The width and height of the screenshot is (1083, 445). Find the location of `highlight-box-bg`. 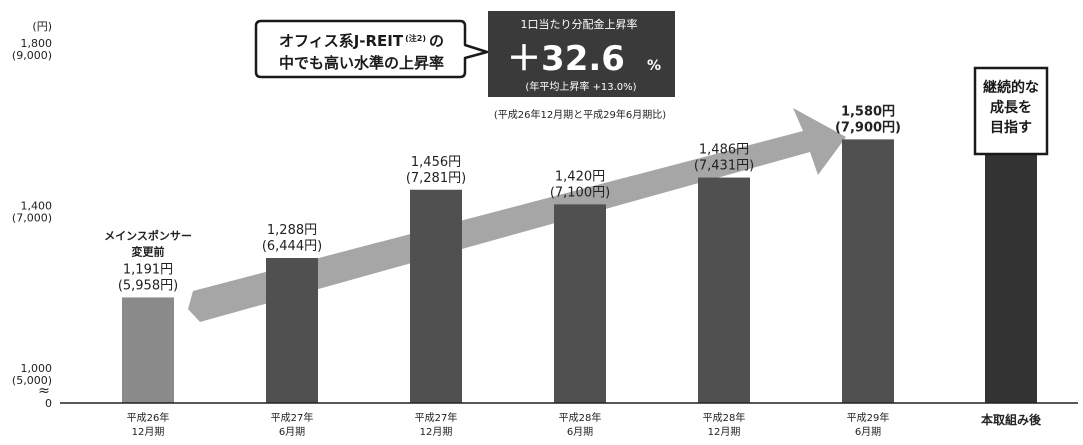

highlight-box-bg is located at coordinates (581, 54).